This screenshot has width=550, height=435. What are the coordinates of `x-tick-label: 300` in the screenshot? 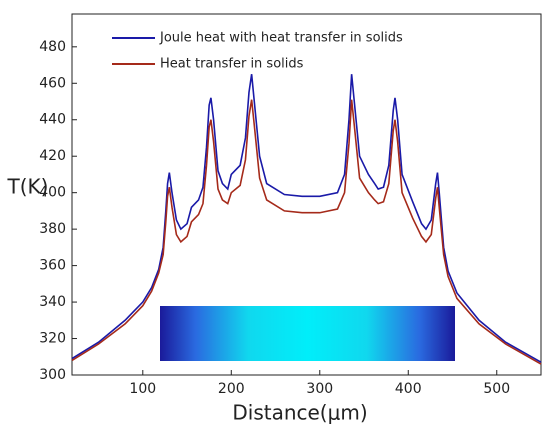 It's located at (319, 389).